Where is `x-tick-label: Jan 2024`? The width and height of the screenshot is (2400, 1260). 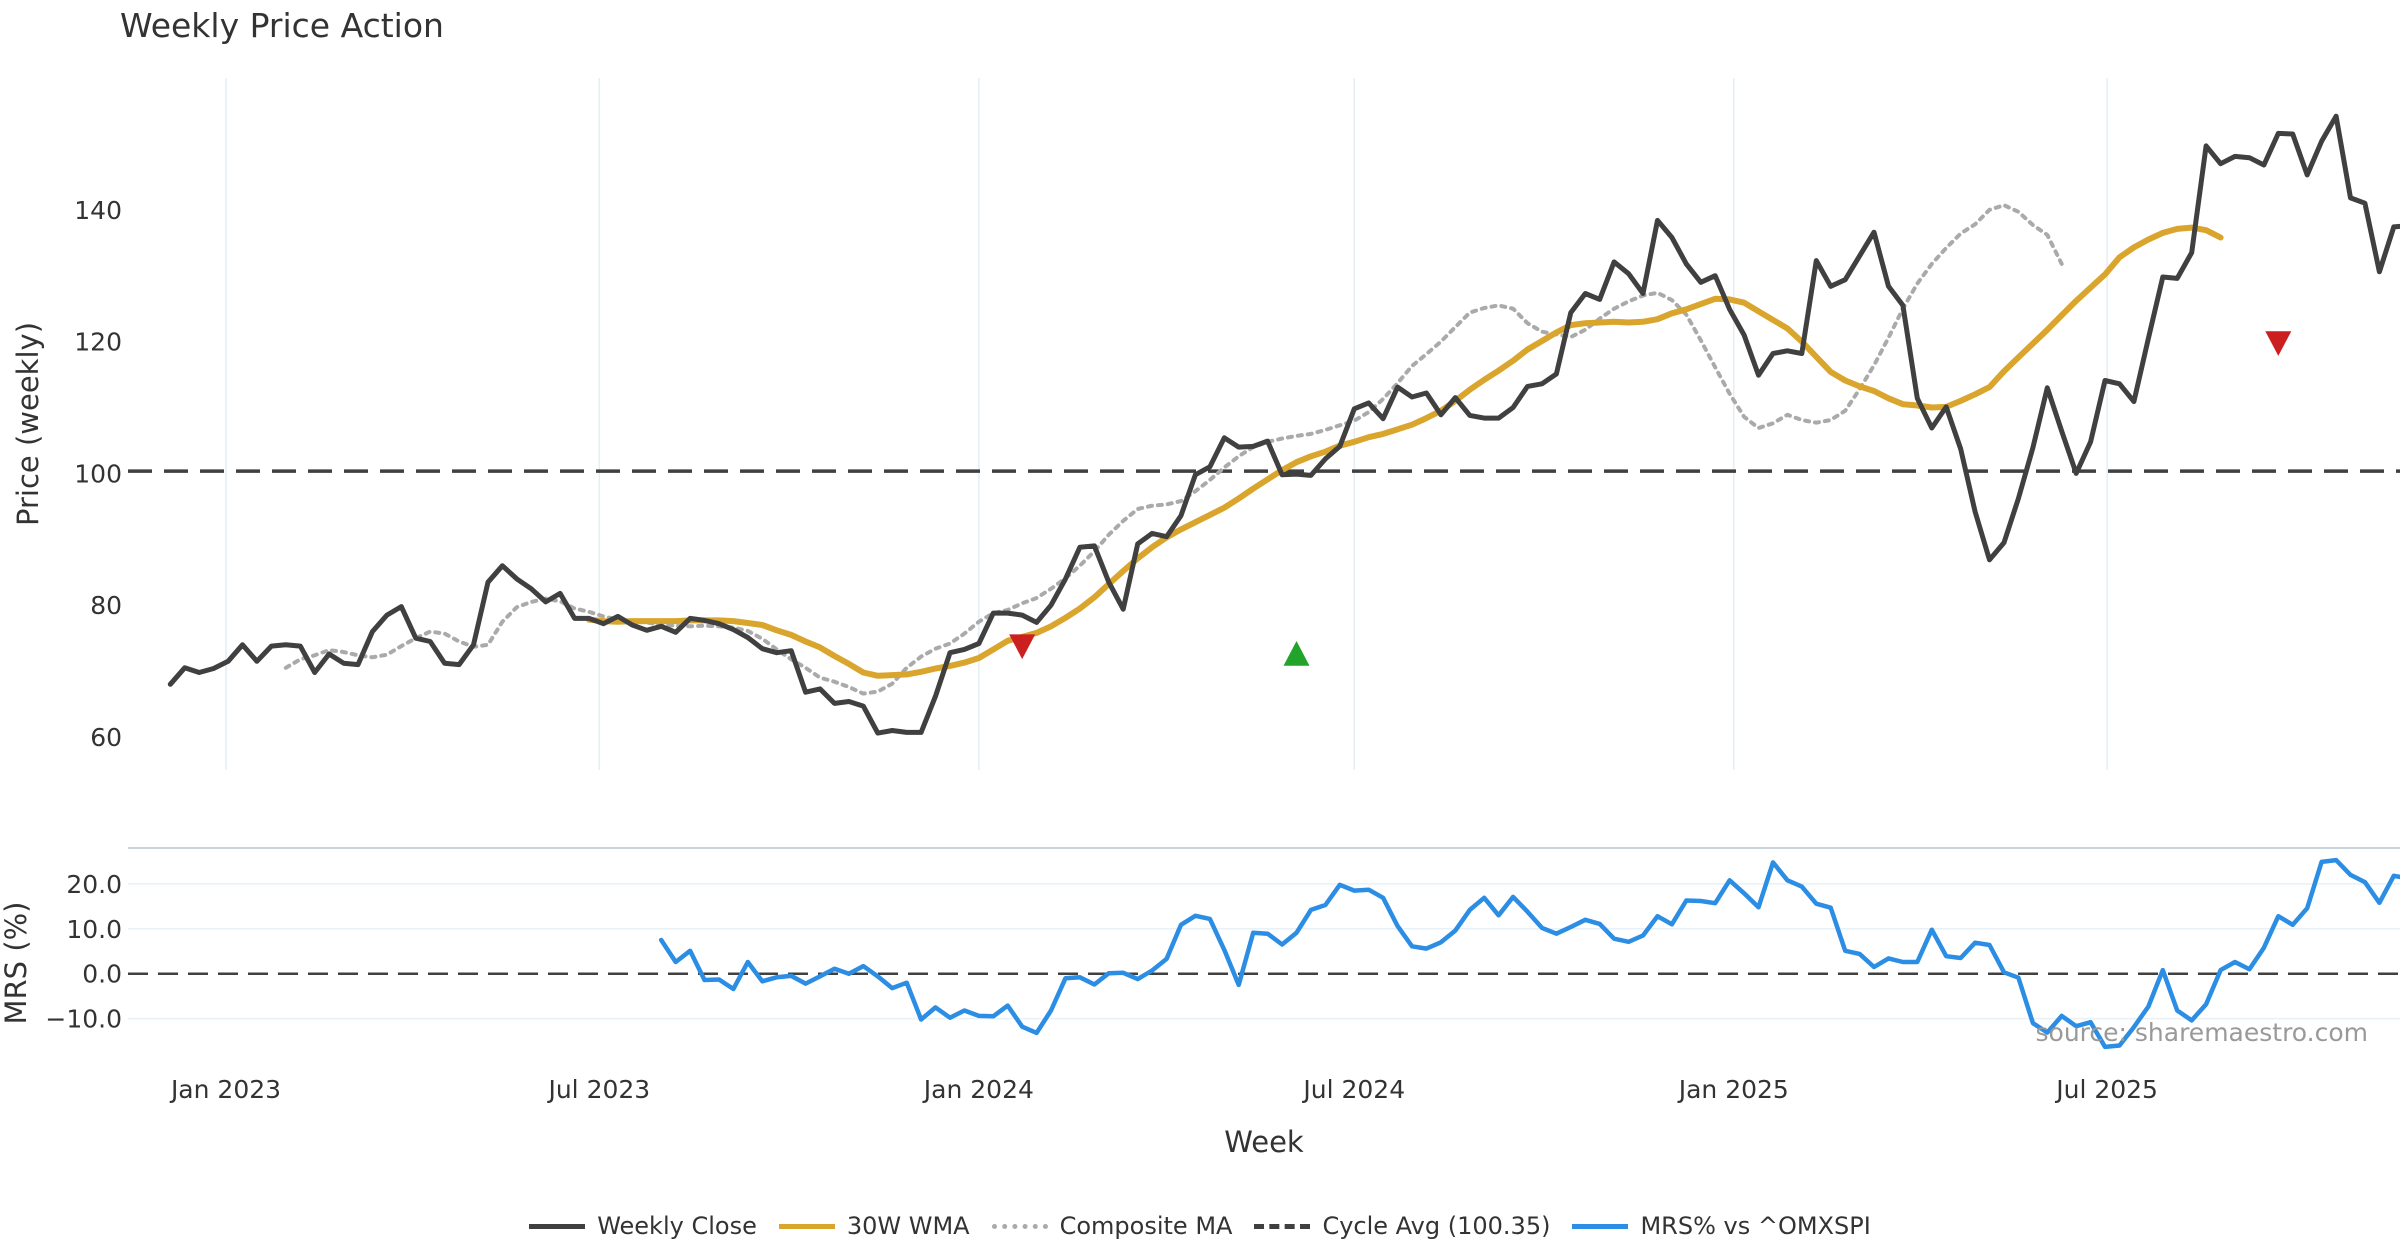
x-tick-label: Jan 2024 is located at coordinates (978, 1089).